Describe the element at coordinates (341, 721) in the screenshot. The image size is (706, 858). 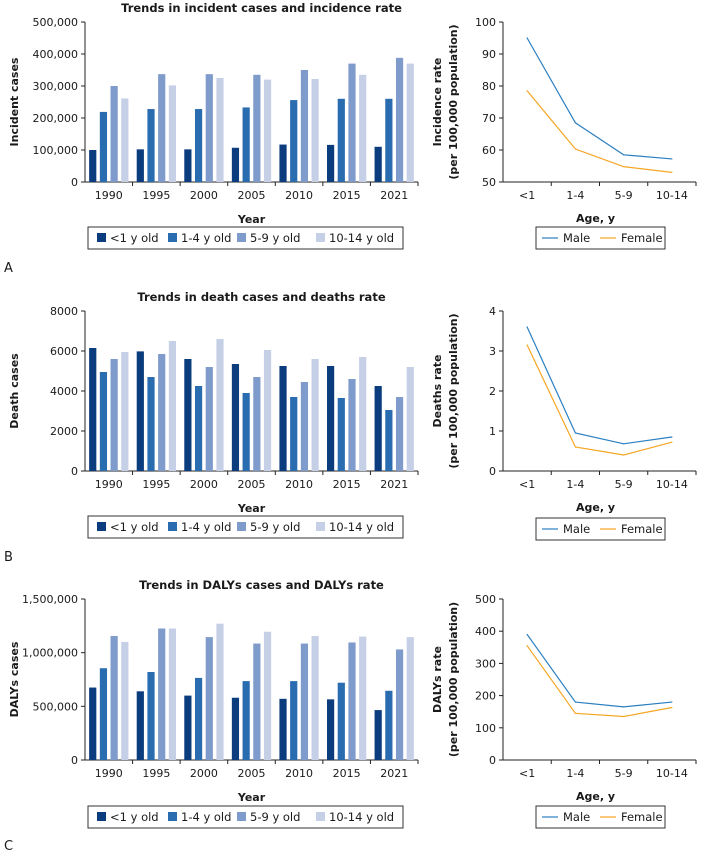
I see `bar-c-2015-s2` at that location.